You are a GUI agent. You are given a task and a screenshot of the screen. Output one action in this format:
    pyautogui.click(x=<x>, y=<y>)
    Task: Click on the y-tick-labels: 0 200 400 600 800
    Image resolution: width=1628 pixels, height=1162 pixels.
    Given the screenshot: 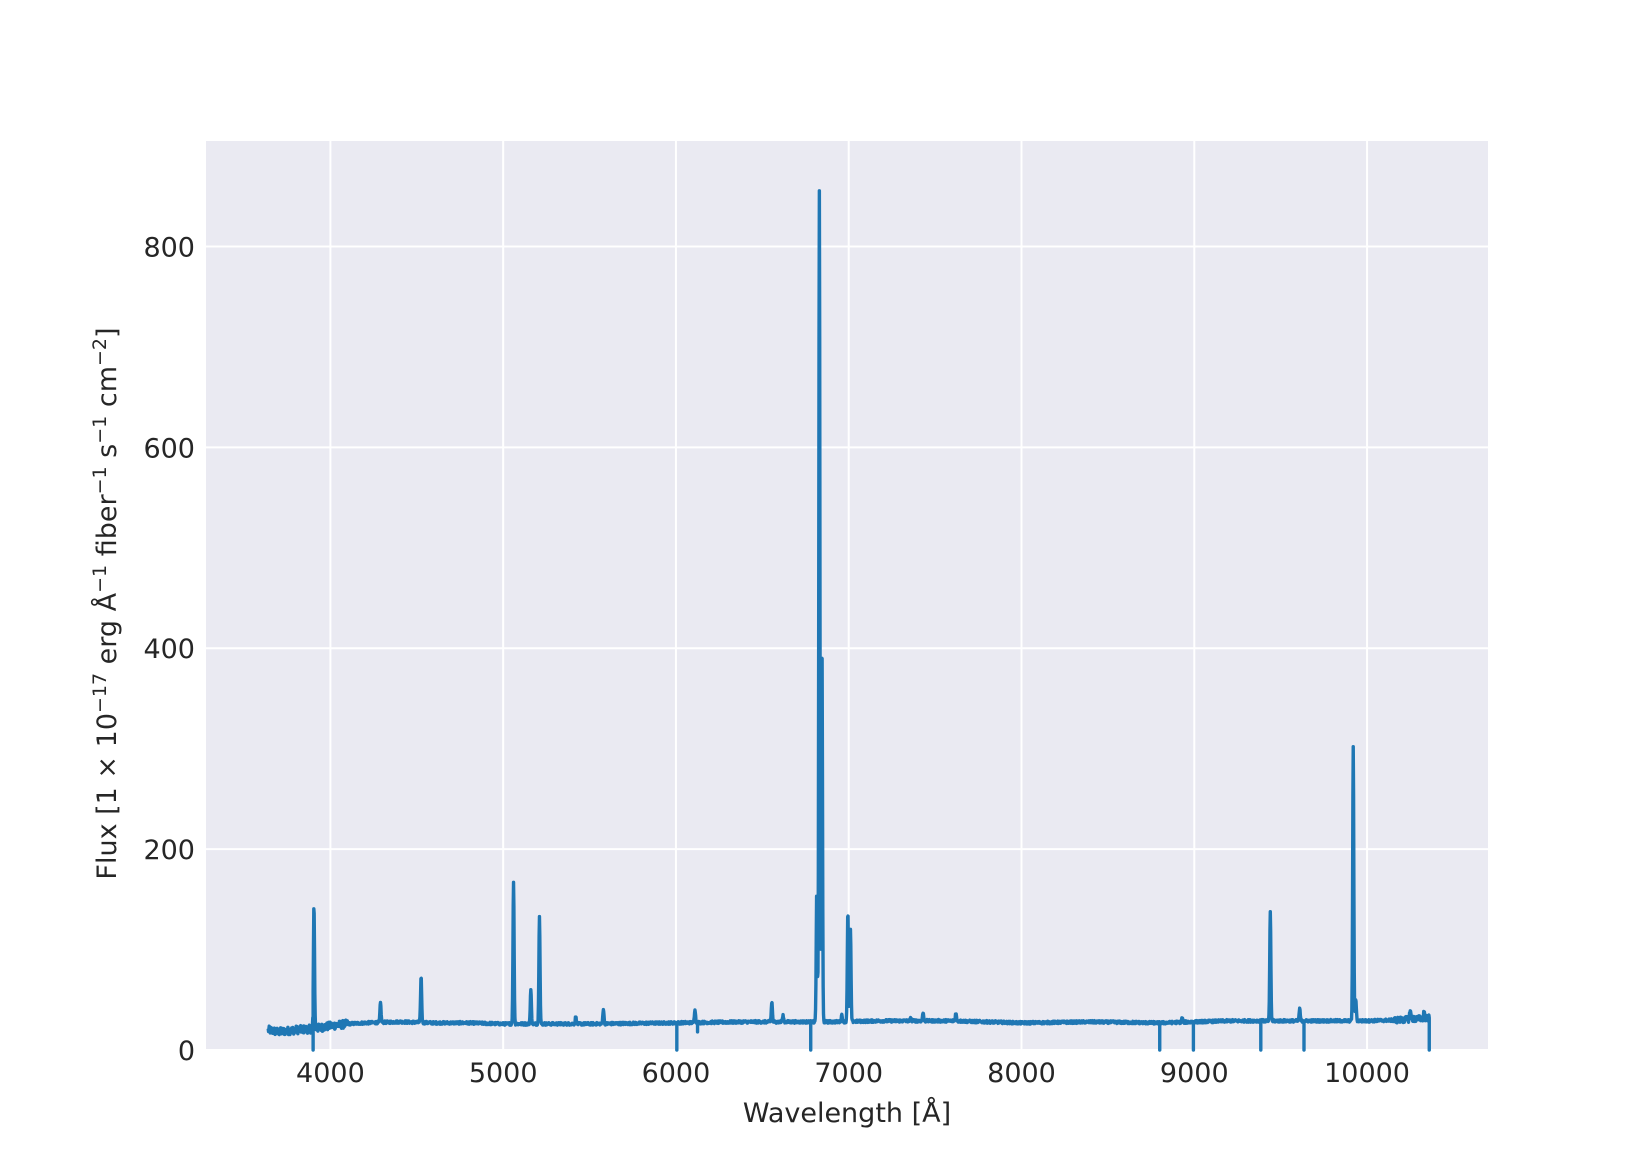 What is the action you would take?
    pyautogui.click(x=169, y=649)
    